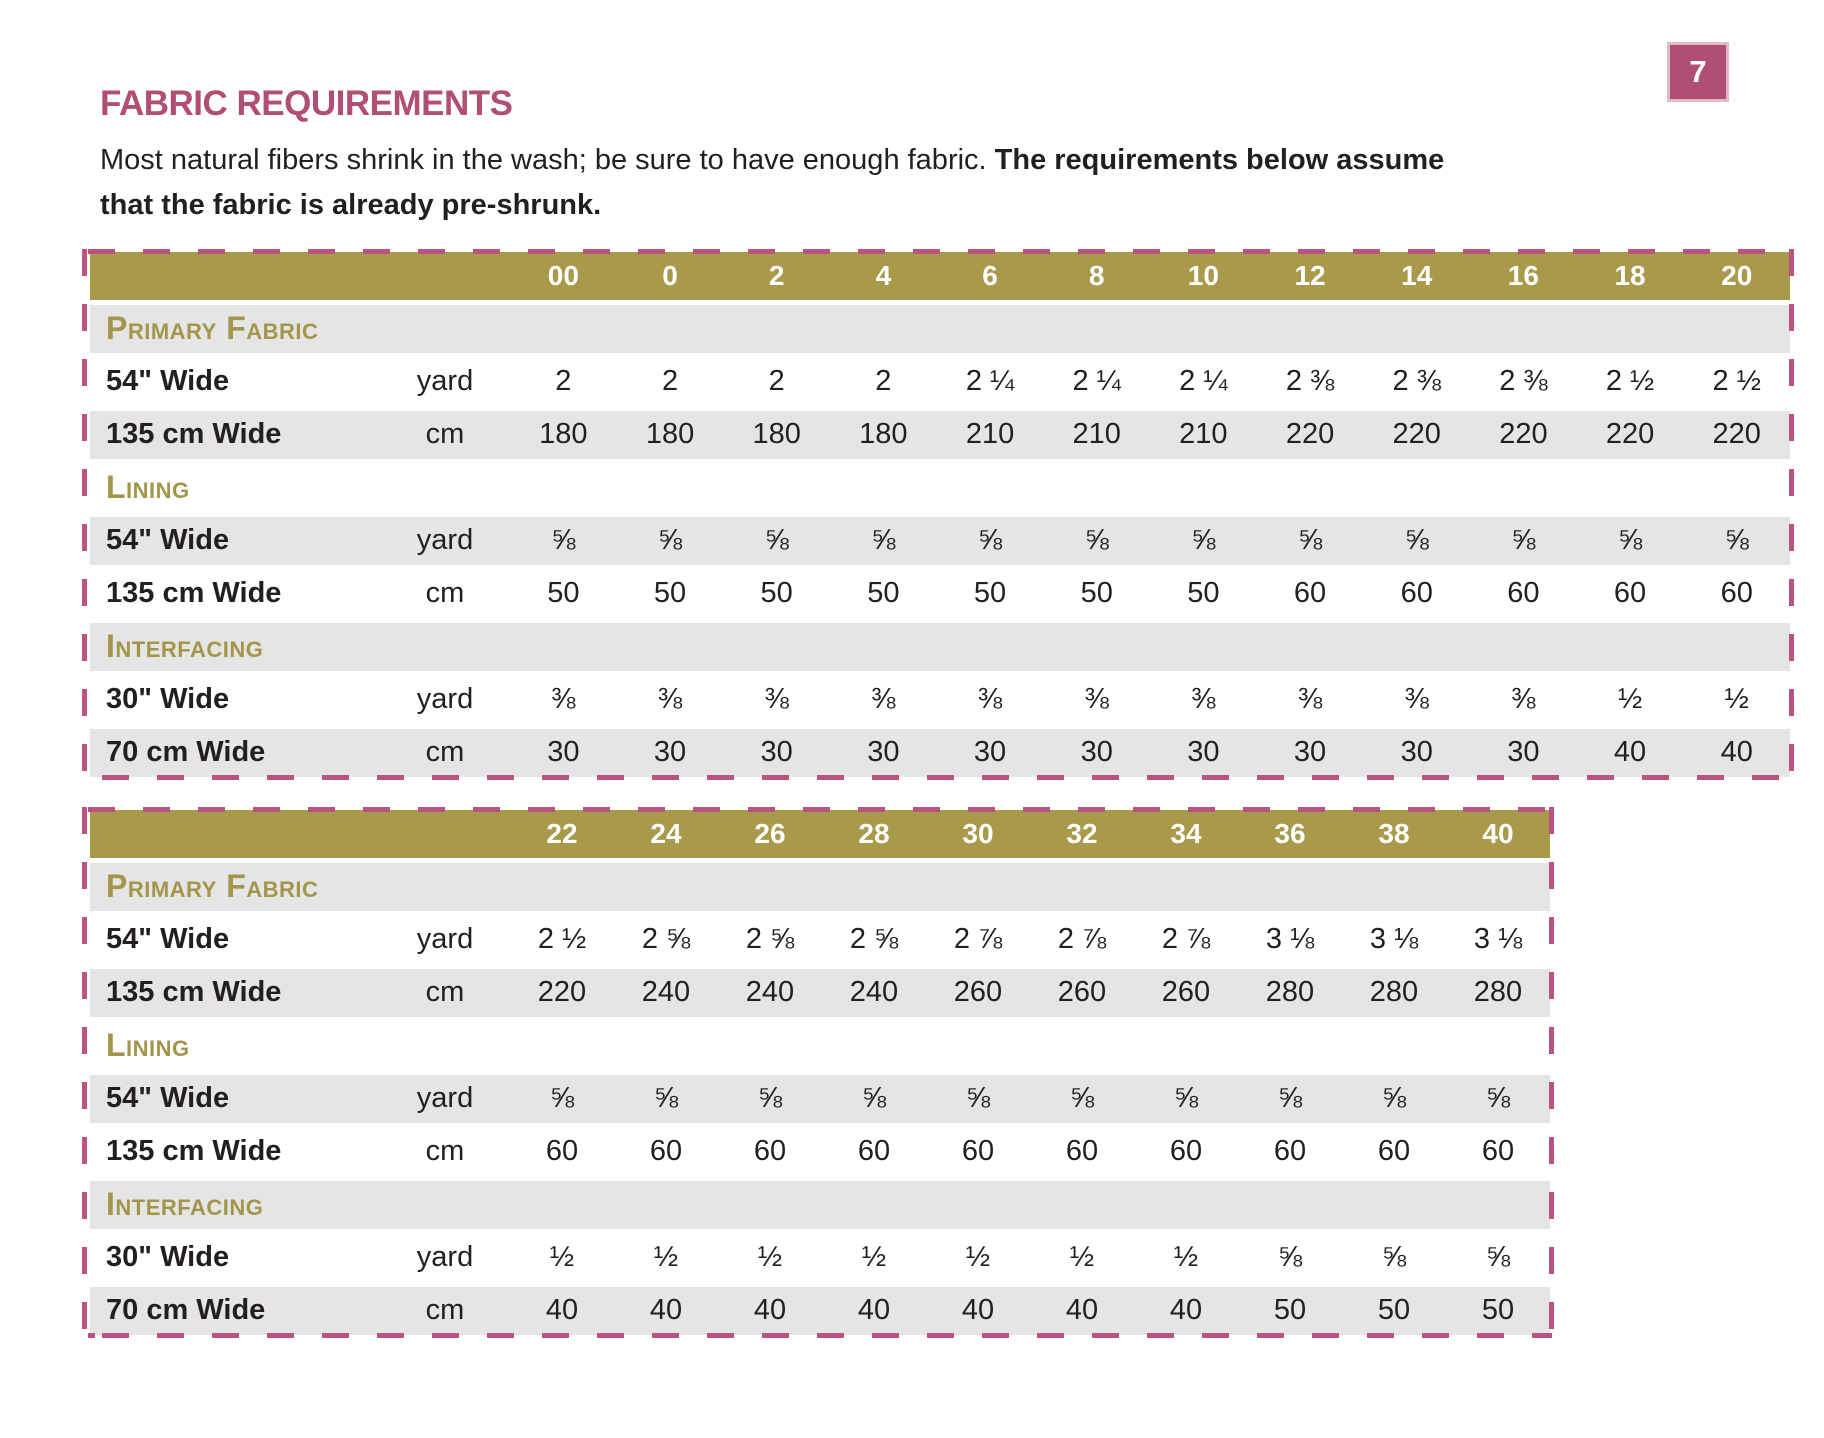 The height and width of the screenshot is (1438, 1824). What do you see at coordinates (1290, 939) in the screenshot?
I see `value-cell: 3 ⅛` at bounding box center [1290, 939].